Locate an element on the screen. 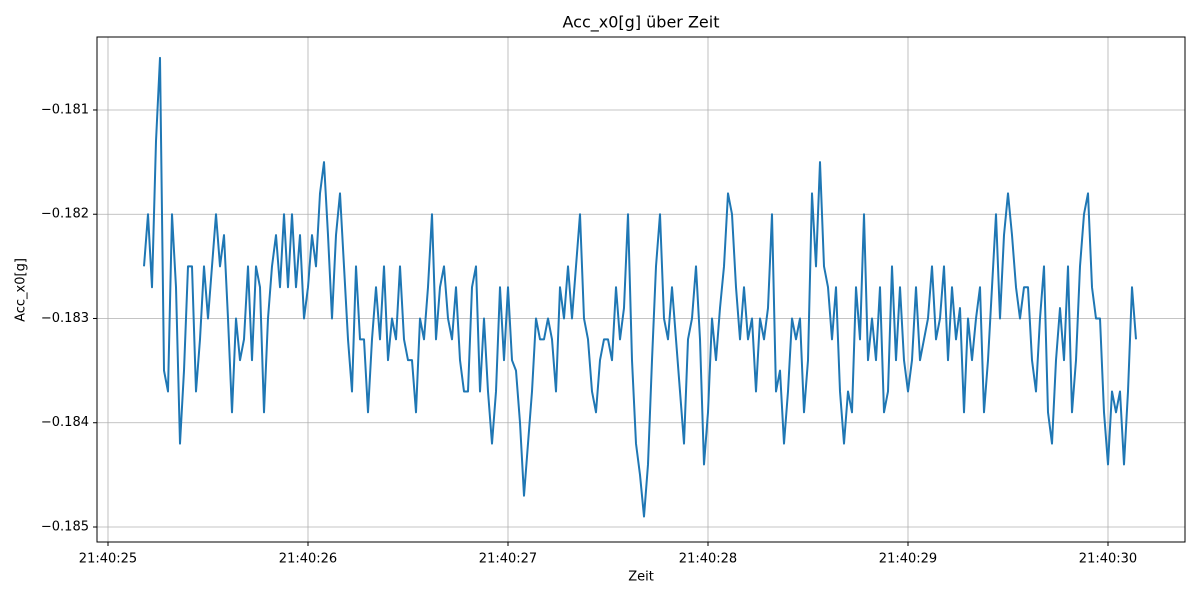 The height and width of the screenshot is (600, 1200). x-tick-label: 21:40:27 is located at coordinates (508, 559).